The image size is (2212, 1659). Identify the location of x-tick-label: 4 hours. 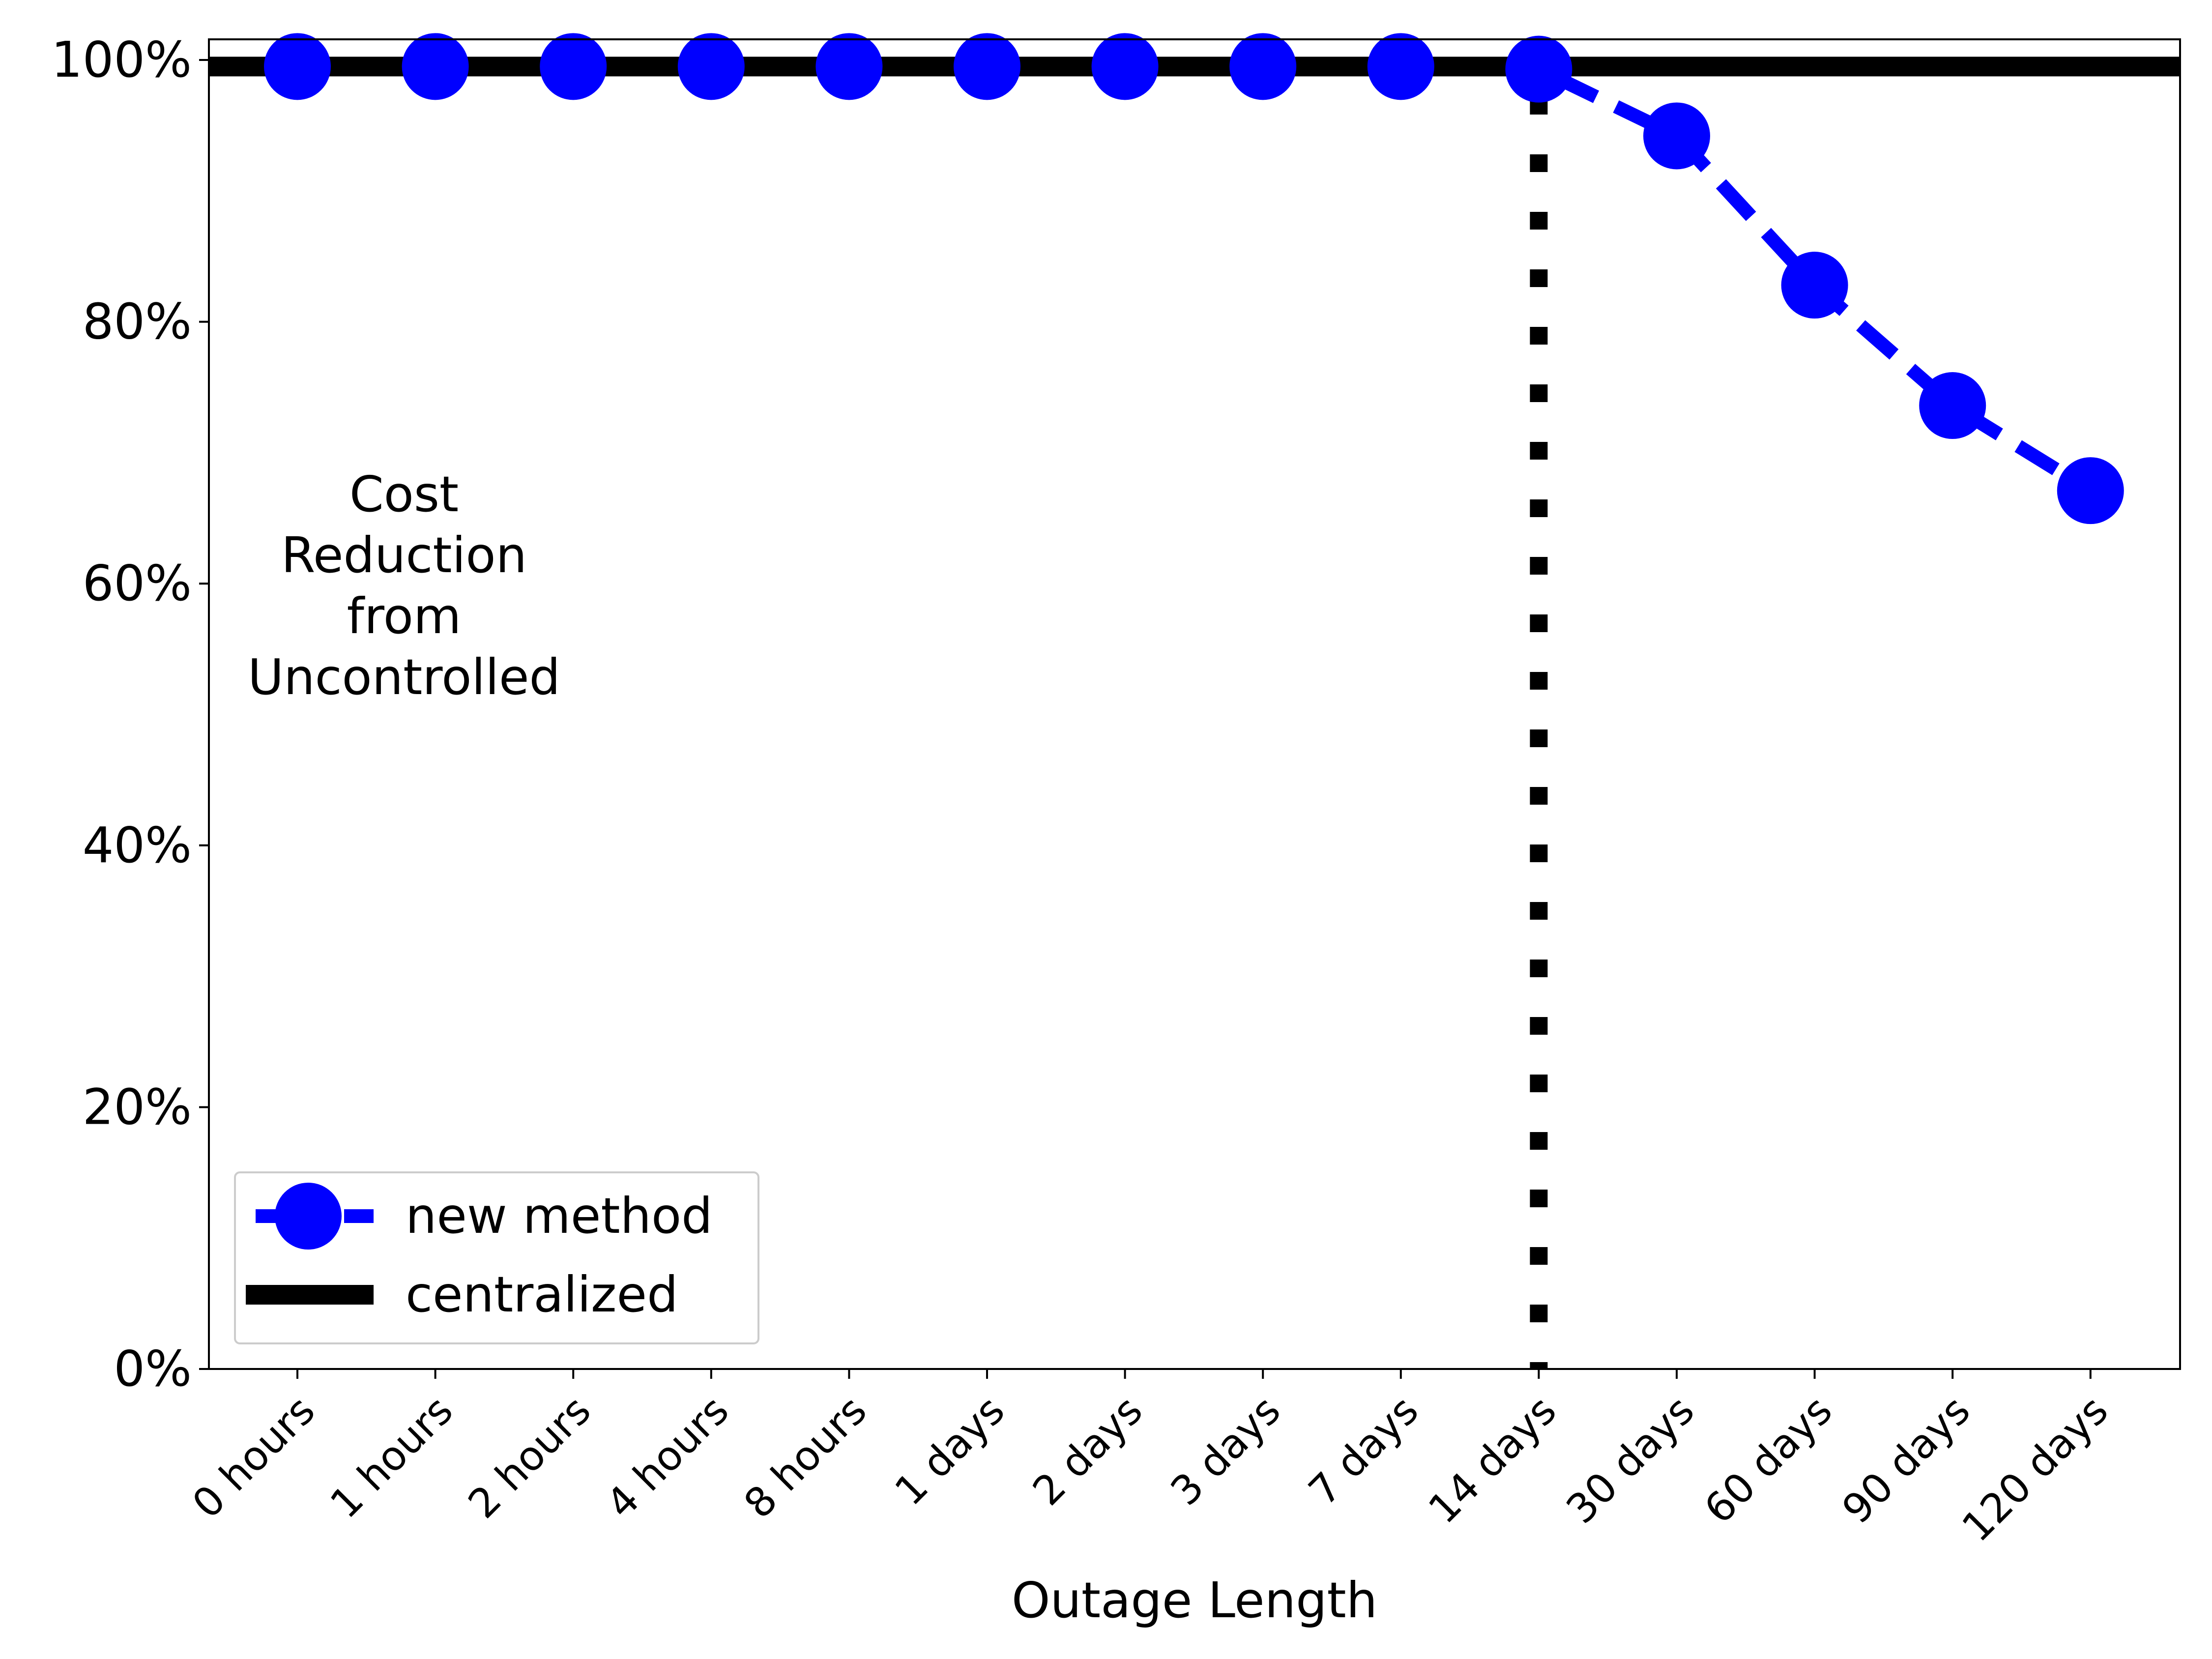
(668, 1458).